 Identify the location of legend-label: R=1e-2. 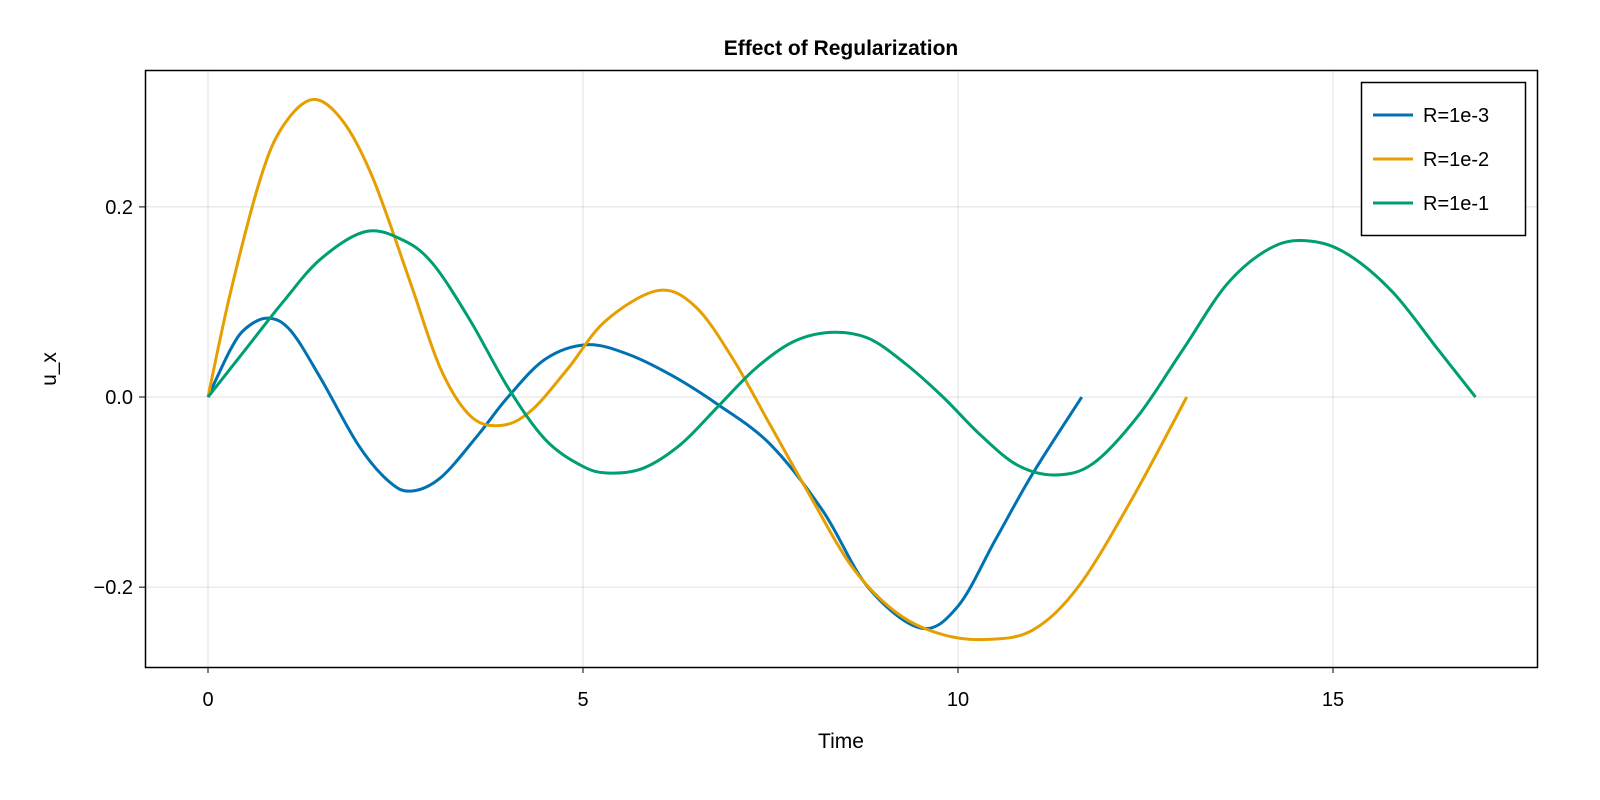
(1456, 160).